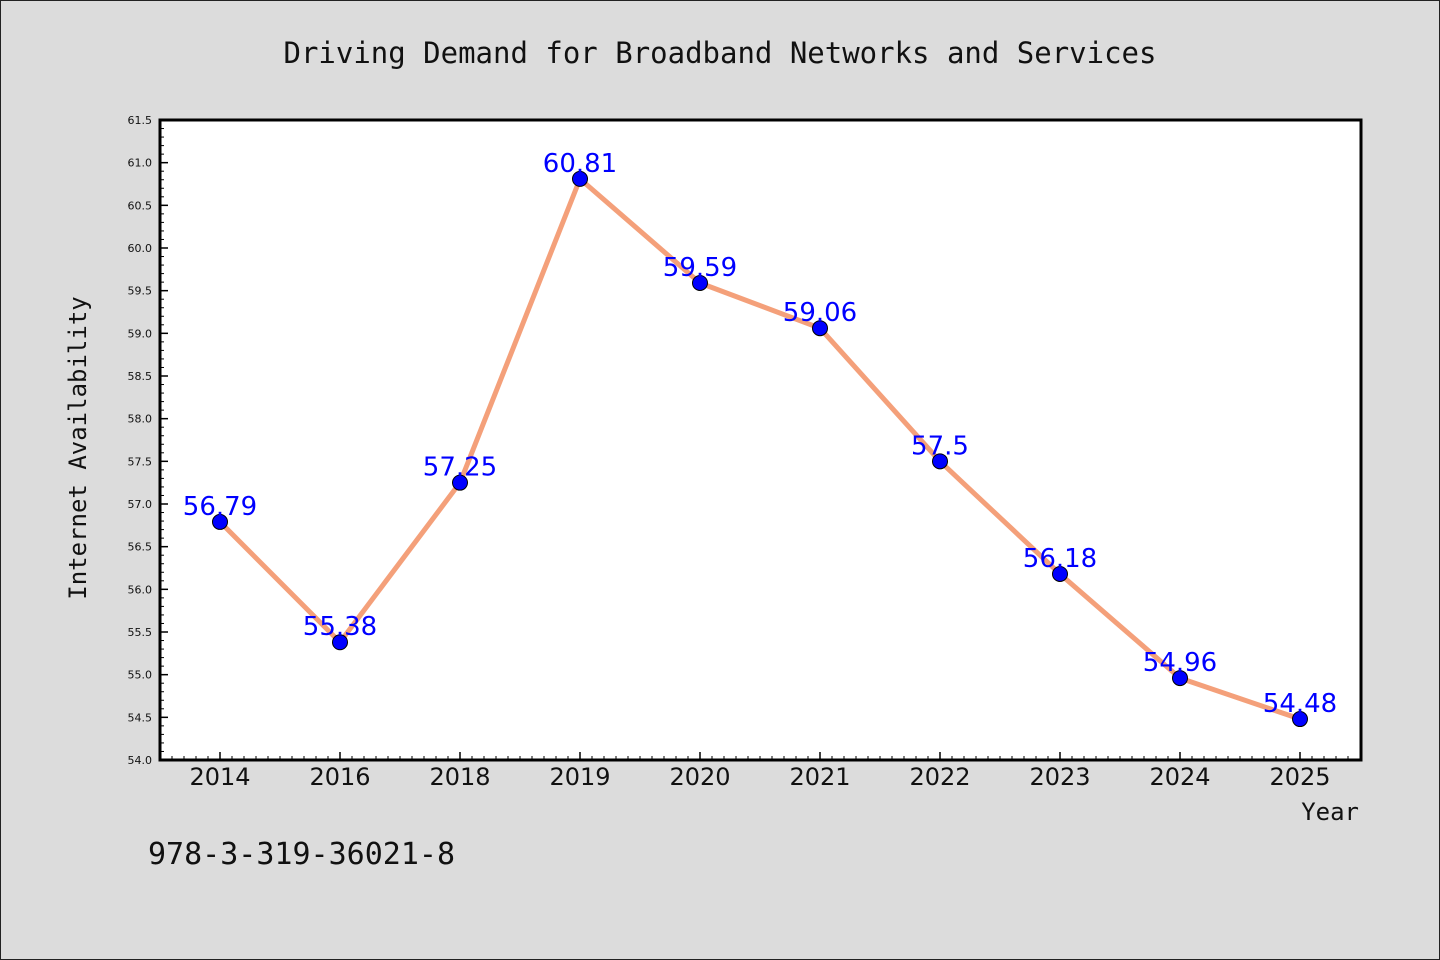 The height and width of the screenshot is (960, 1440). Describe the element at coordinates (1059, 777) in the screenshot. I see `x-tick-label: 2023` at that location.